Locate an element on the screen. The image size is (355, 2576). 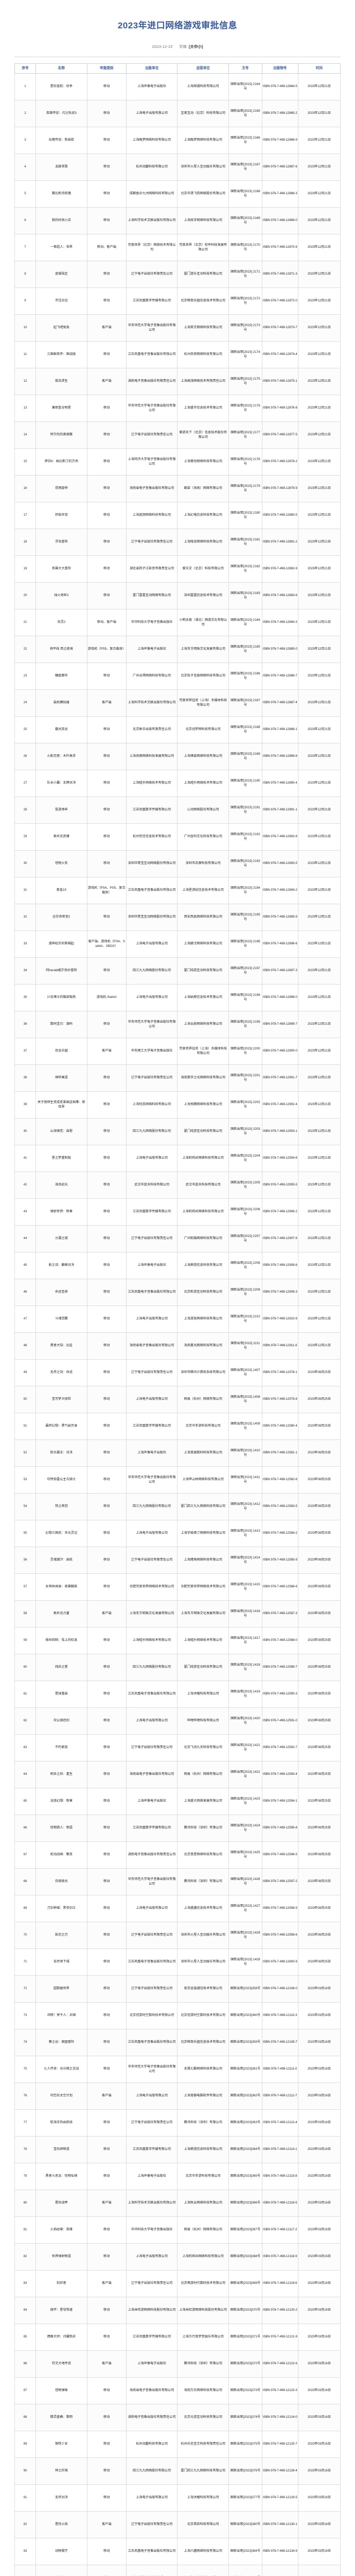
cell-isbn: ISBN 978-7-498-12871-3 is located at coordinates (279, 274).